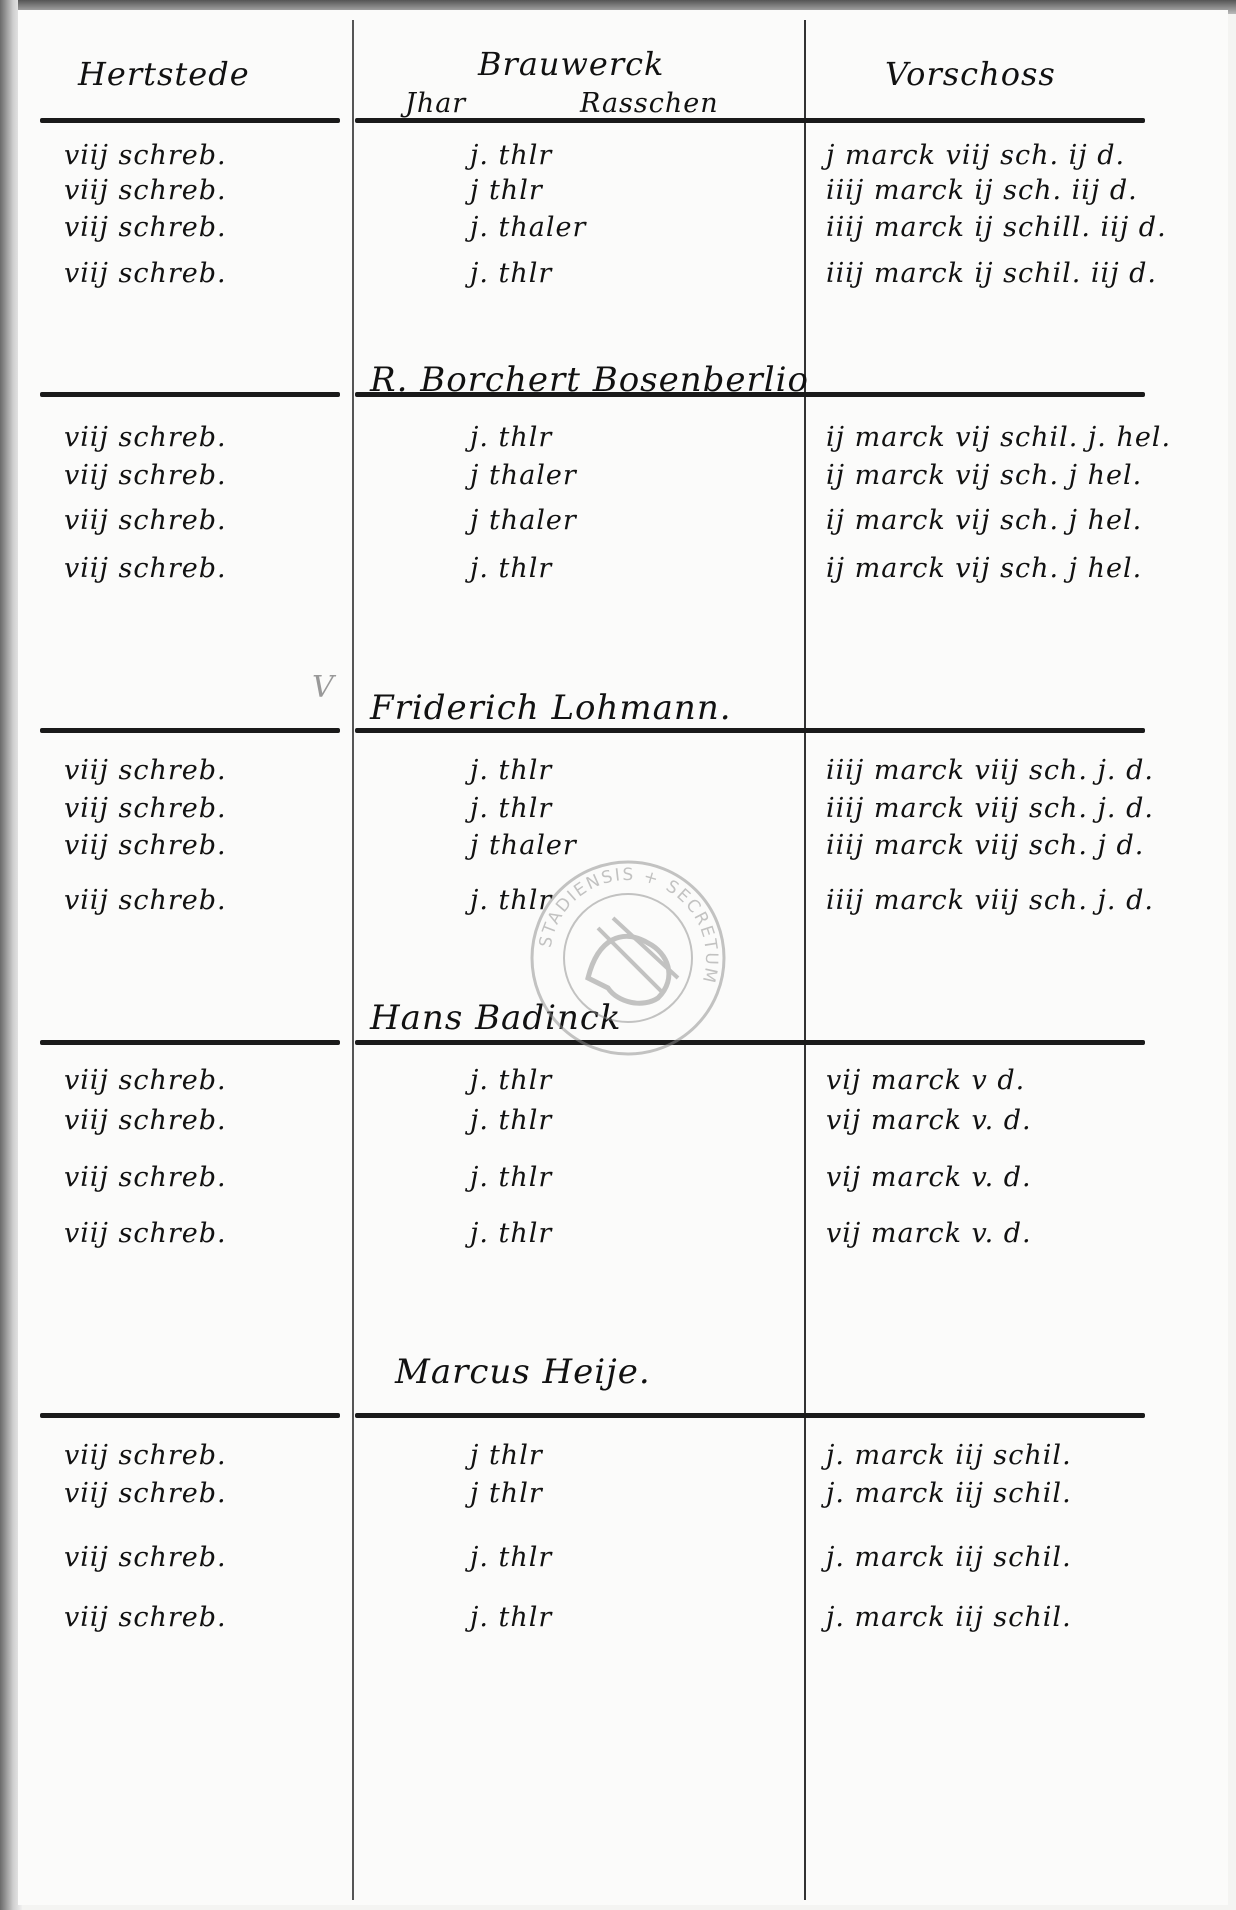 Image resolution: width=1236 pixels, height=1910 pixels. I want to click on vorschoss-cell: iiij marck ij schil. iij d., so click(992, 273).